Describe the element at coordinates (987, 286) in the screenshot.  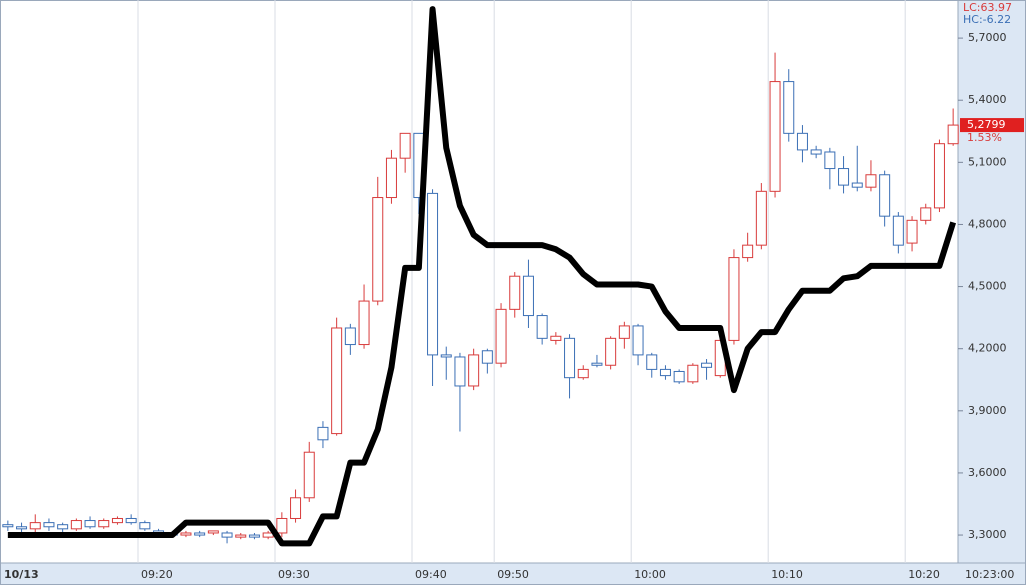
I see `y-tick-label: 4,5000` at that location.